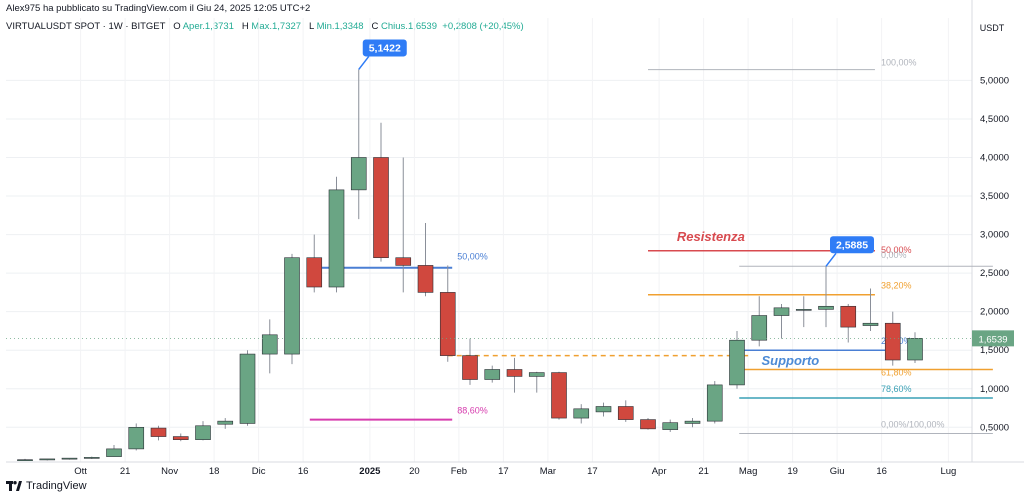 This screenshot has width=1024, height=497. I want to click on fib-lower-618-label: 61,80%, so click(896, 372).